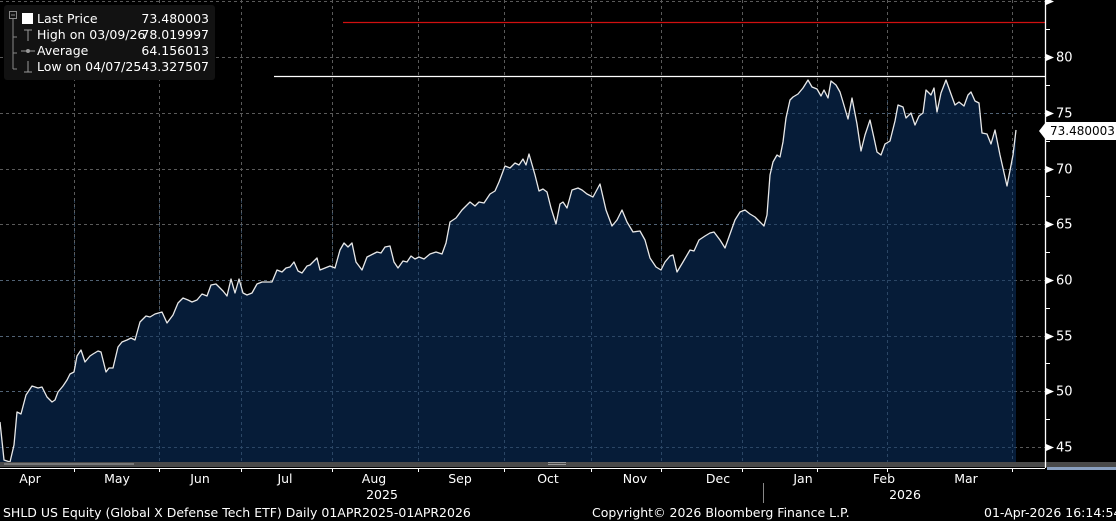 The height and width of the screenshot is (521, 1116). I want to click on x-year-label: 2025, so click(382, 494).